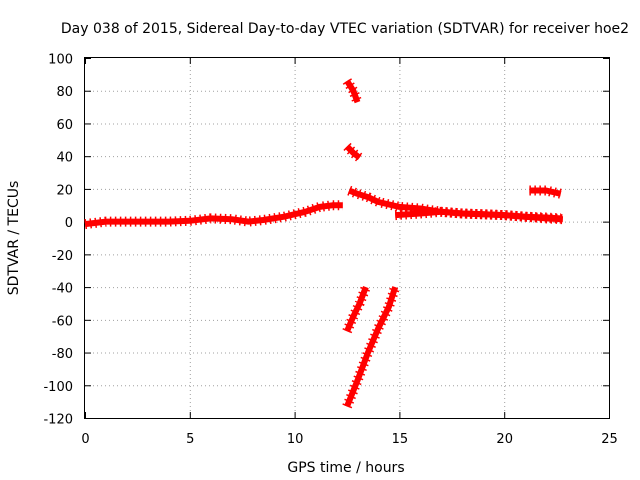 The height and width of the screenshot is (480, 640). Describe the element at coordinates (58, 420) in the screenshot. I see `y-tick-label: -120` at that location.